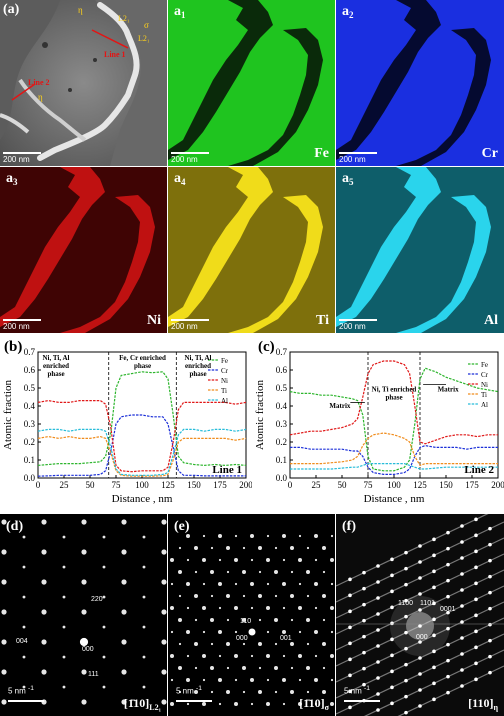  What do you see at coordinates (224, 381) in the screenshot?
I see `legend-label-ni: Ni` at bounding box center [224, 381].